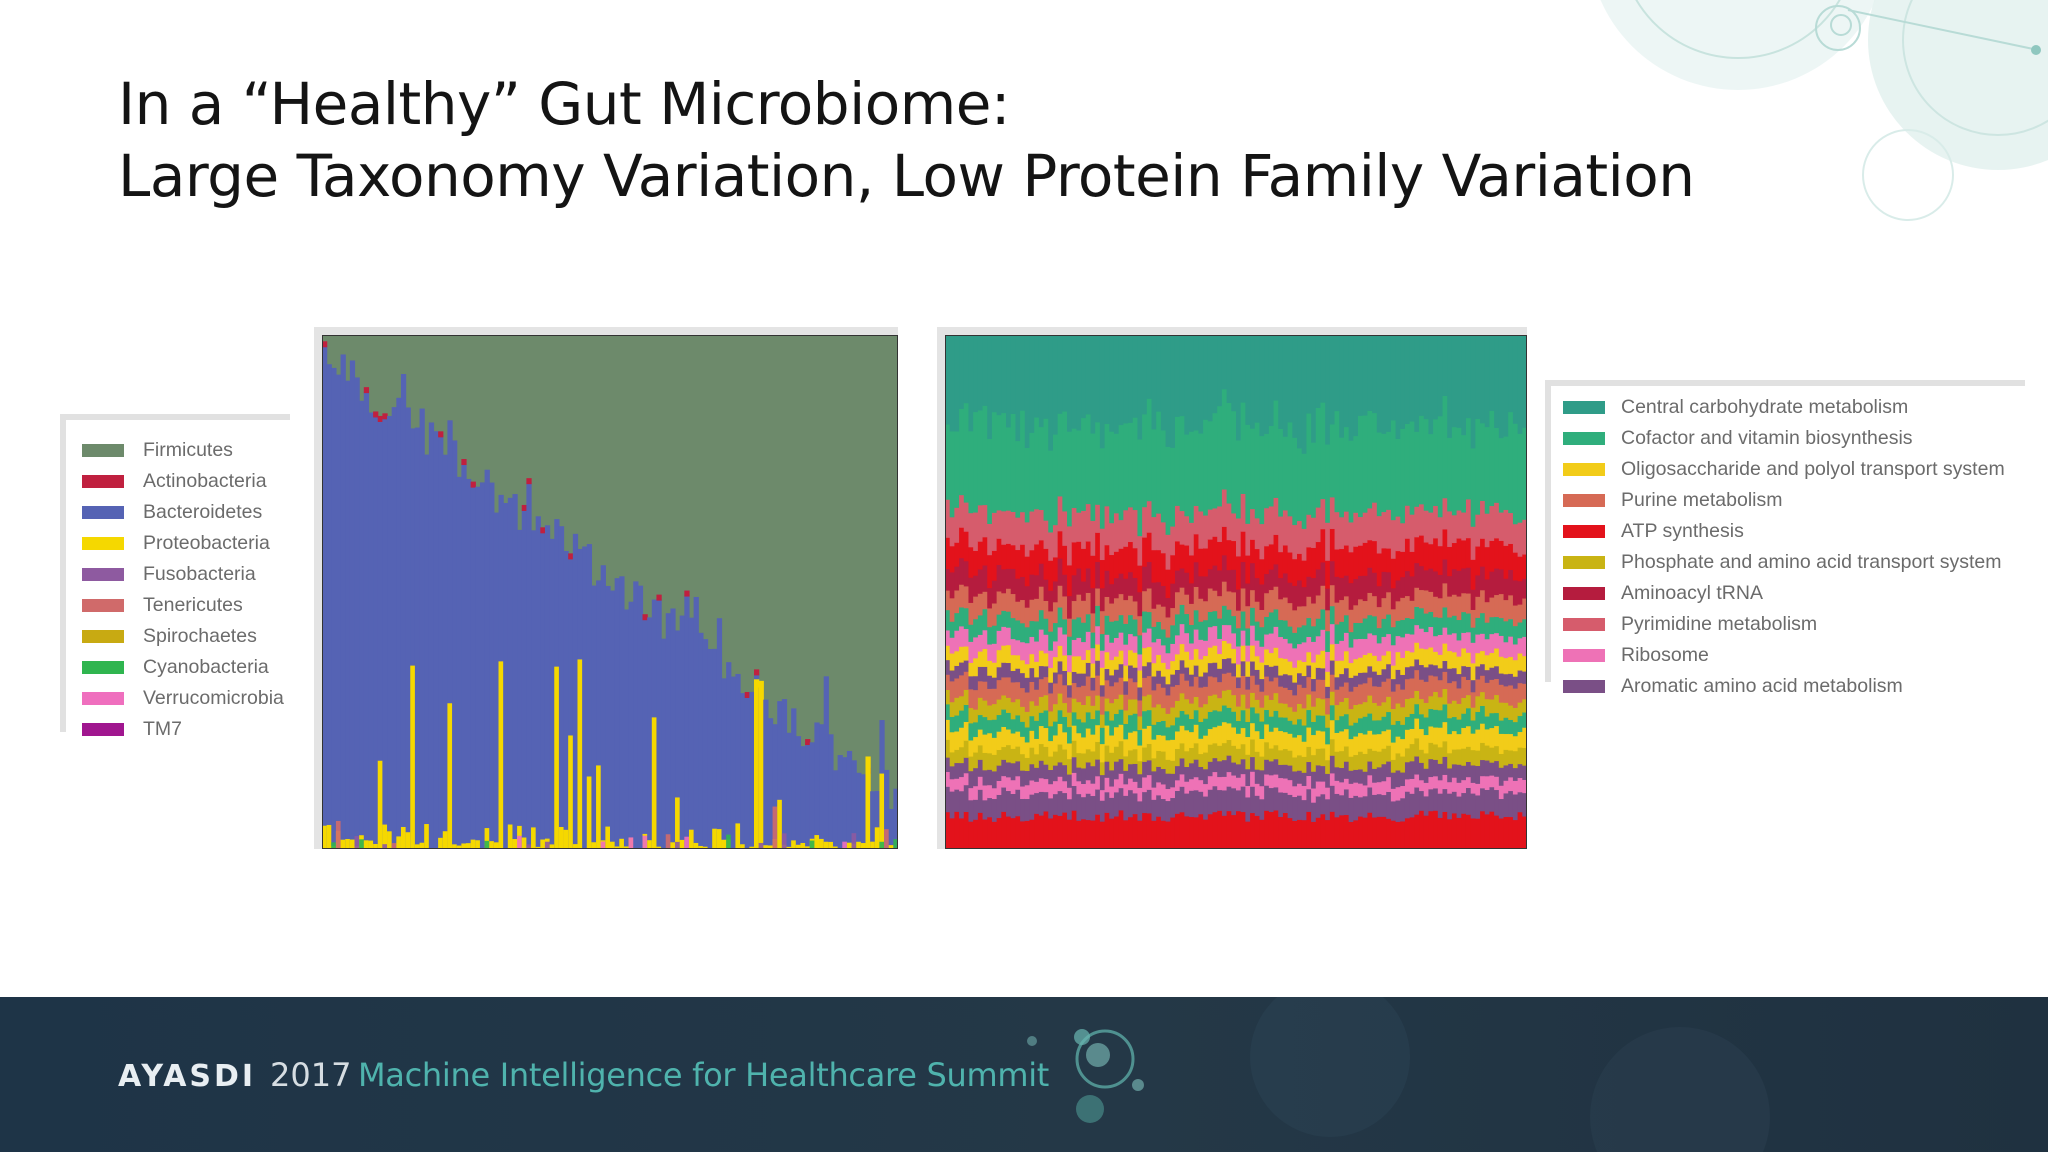 The width and height of the screenshot is (2048, 1152). What do you see at coordinates (895, 844) in the screenshot?
I see `minor-taxon-bar` at bounding box center [895, 844].